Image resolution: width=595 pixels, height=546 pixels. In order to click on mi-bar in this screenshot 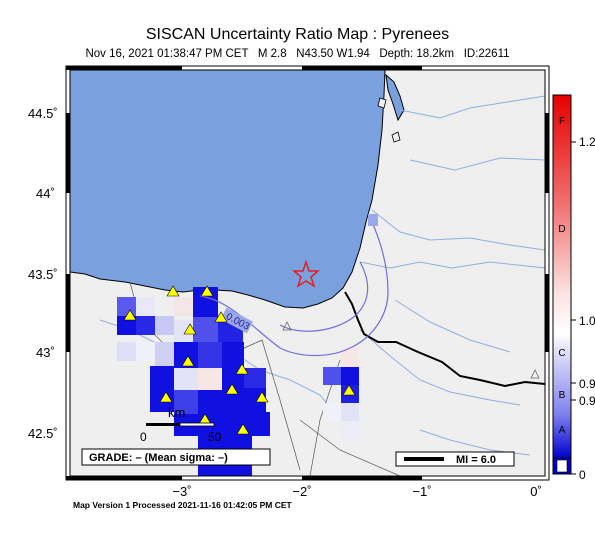, I will do `click(424, 459)`.